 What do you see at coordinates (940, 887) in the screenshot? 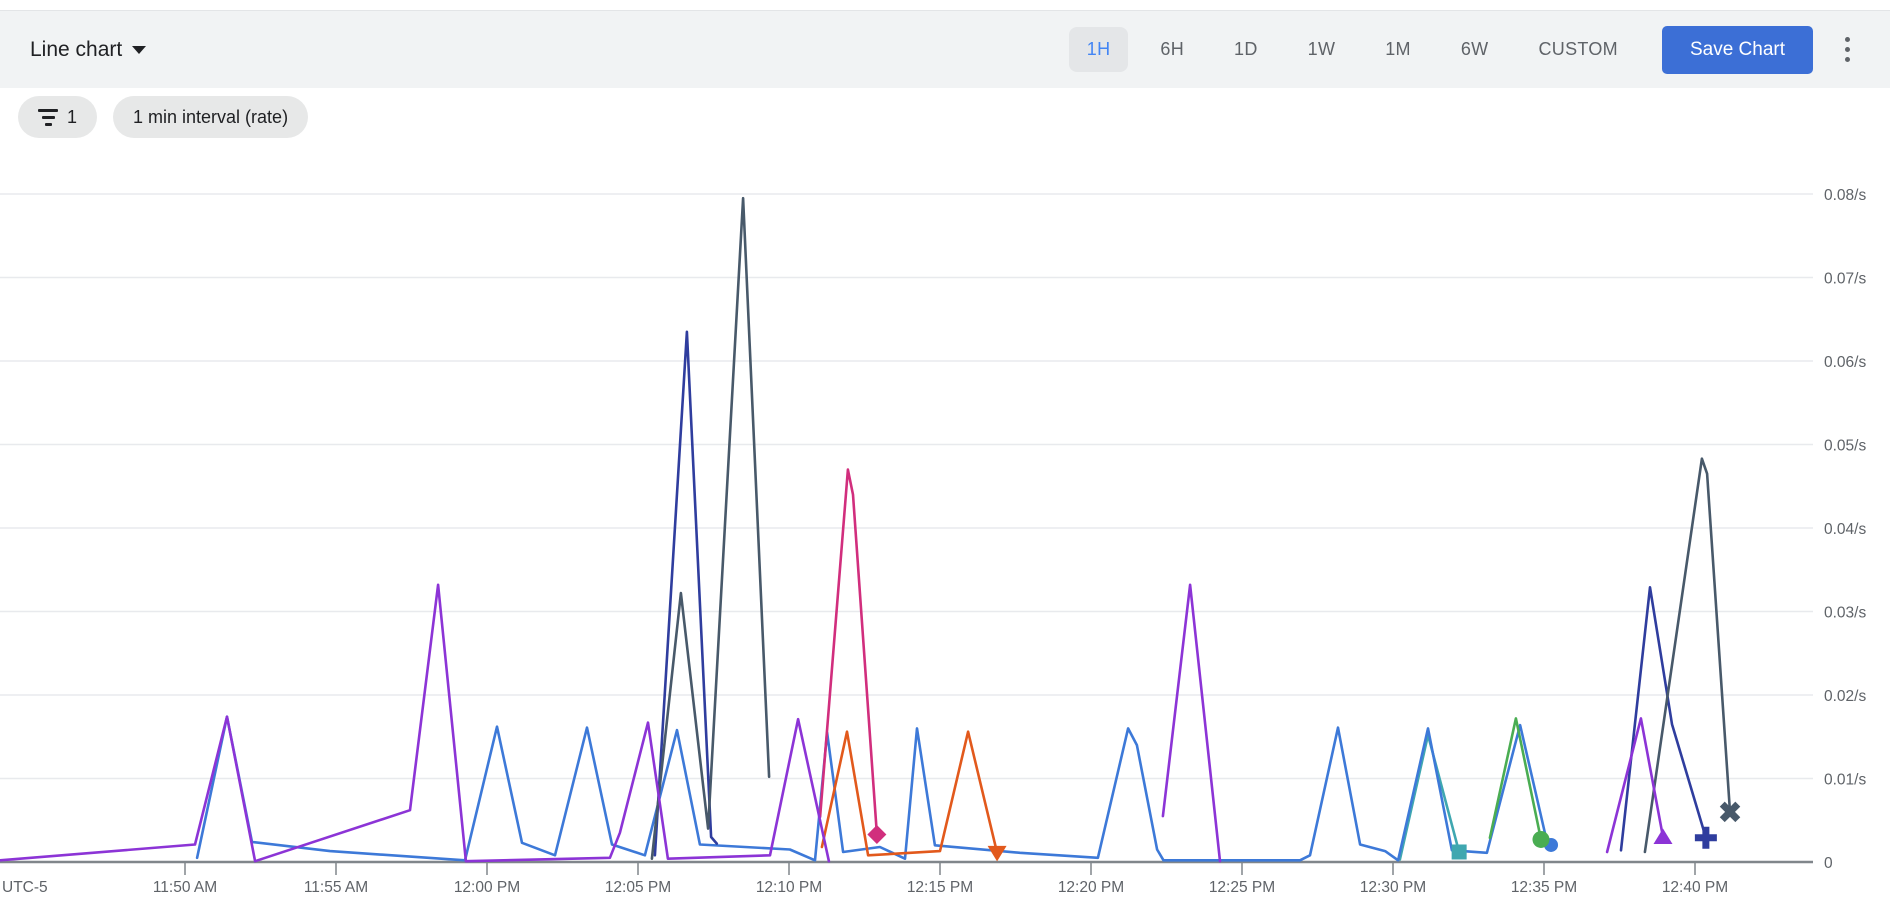
I see `x-axis-label: 12:15 PM` at bounding box center [940, 887].